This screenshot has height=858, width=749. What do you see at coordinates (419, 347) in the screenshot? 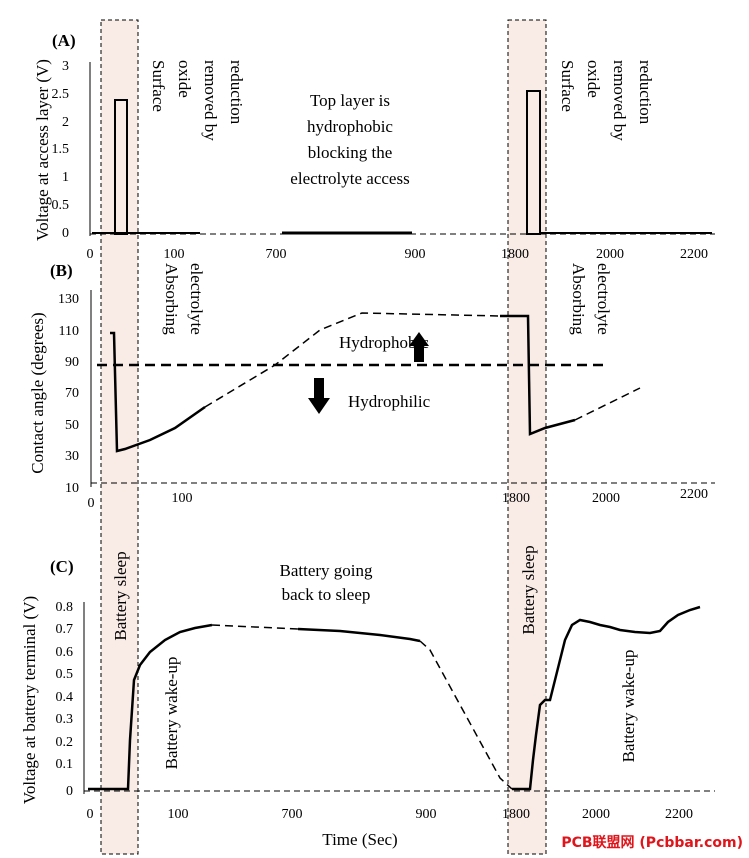
I see `up-arrow-icon` at bounding box center [419, 347].